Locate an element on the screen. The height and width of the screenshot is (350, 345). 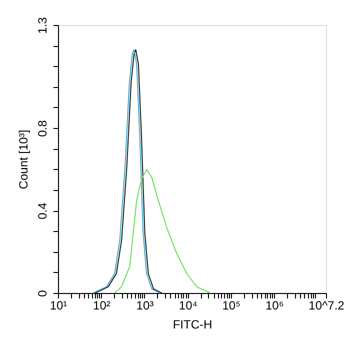
x-tick-label: 10¹ is located at coordinates (59, 305).